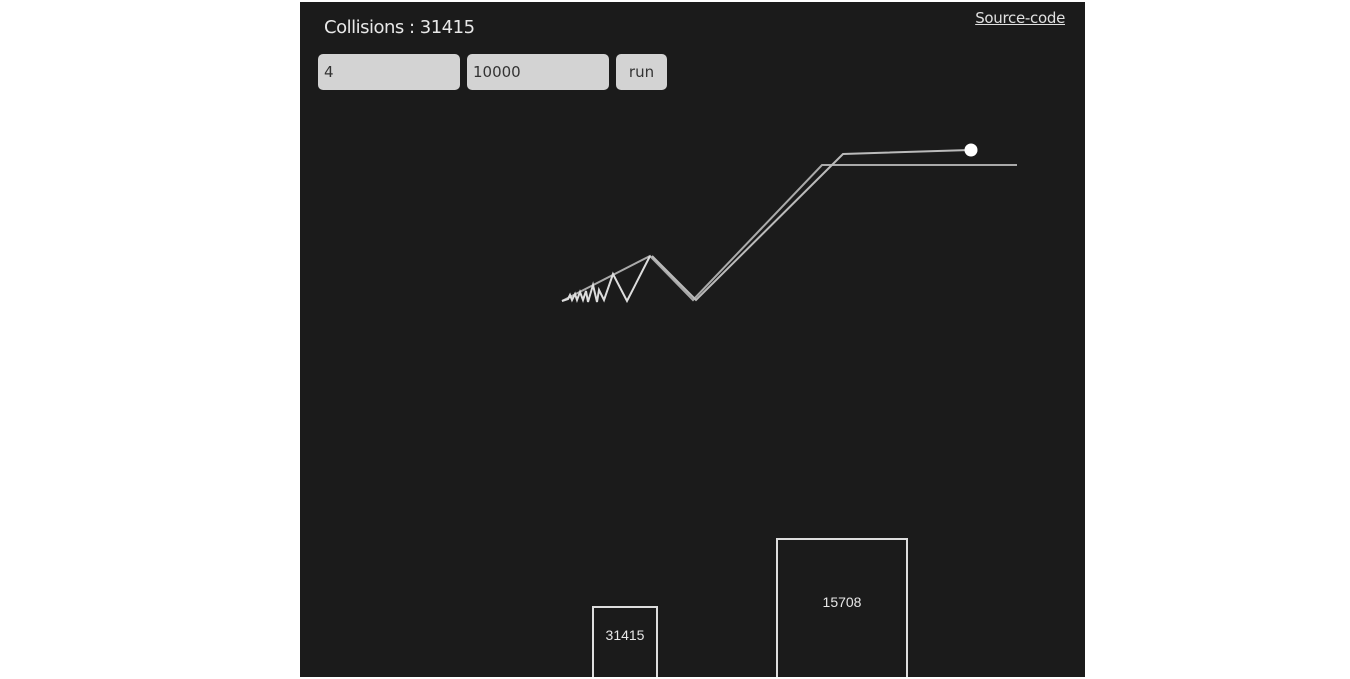 The image size is (1350, 679). I want to click on phase-trace, so click(789, 223).